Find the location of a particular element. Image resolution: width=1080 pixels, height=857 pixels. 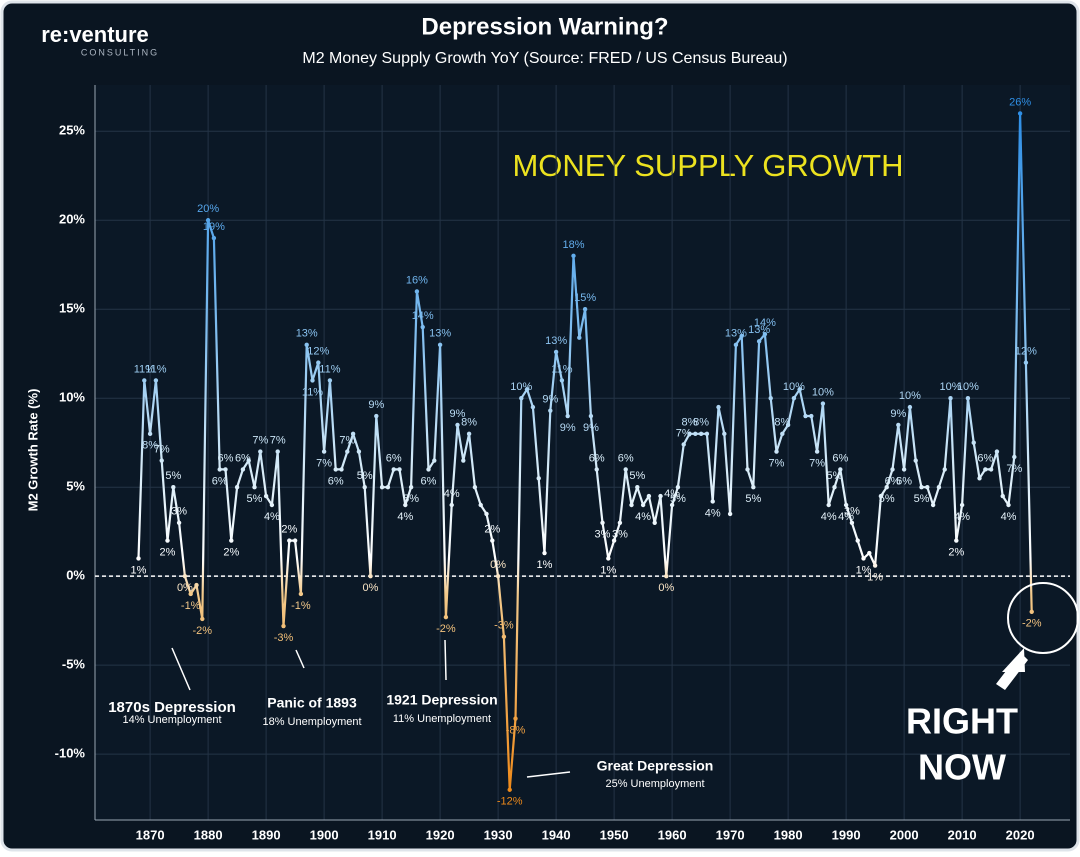

x-tick-label: 2020 is located at coordinates (1020, 834).